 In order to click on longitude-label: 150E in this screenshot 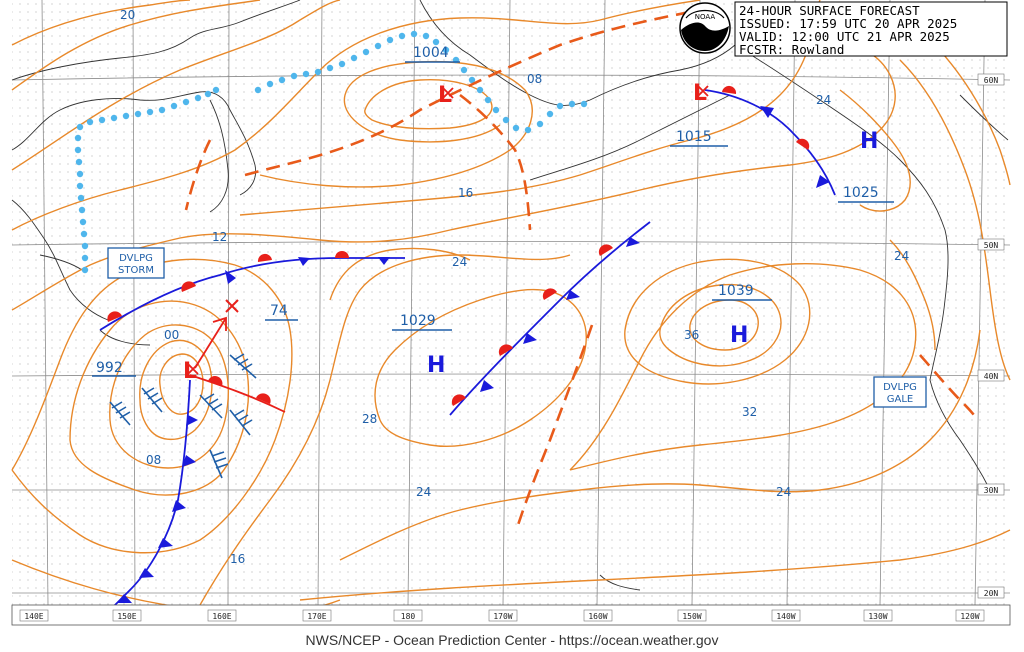, I will do `click(126, 616)`.